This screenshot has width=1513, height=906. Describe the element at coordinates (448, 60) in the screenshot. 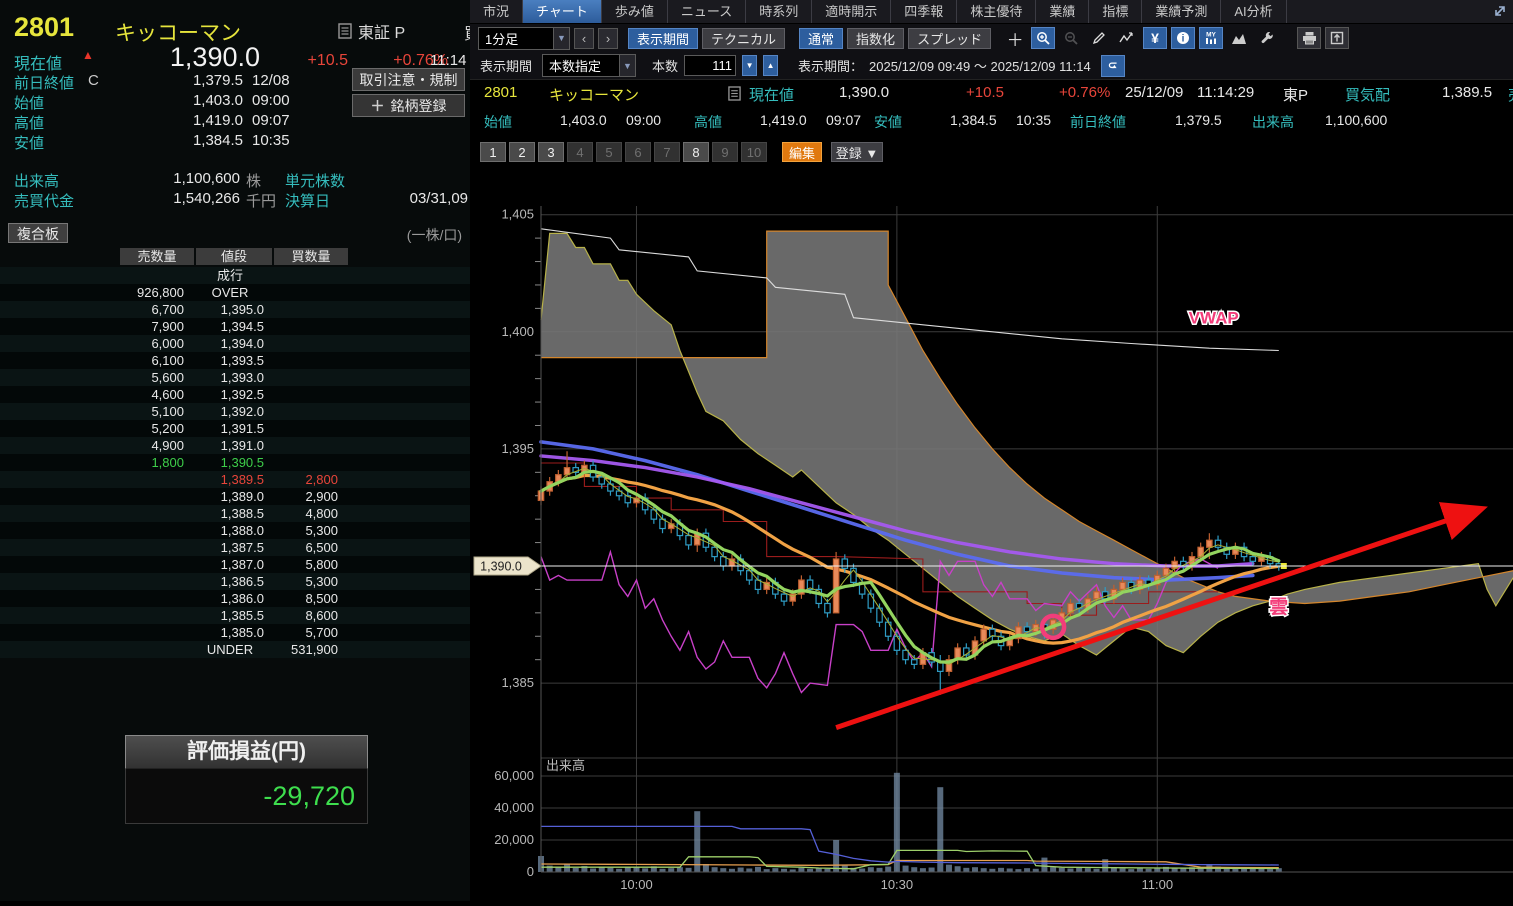

I see `quote-time: 11:14` at that location.